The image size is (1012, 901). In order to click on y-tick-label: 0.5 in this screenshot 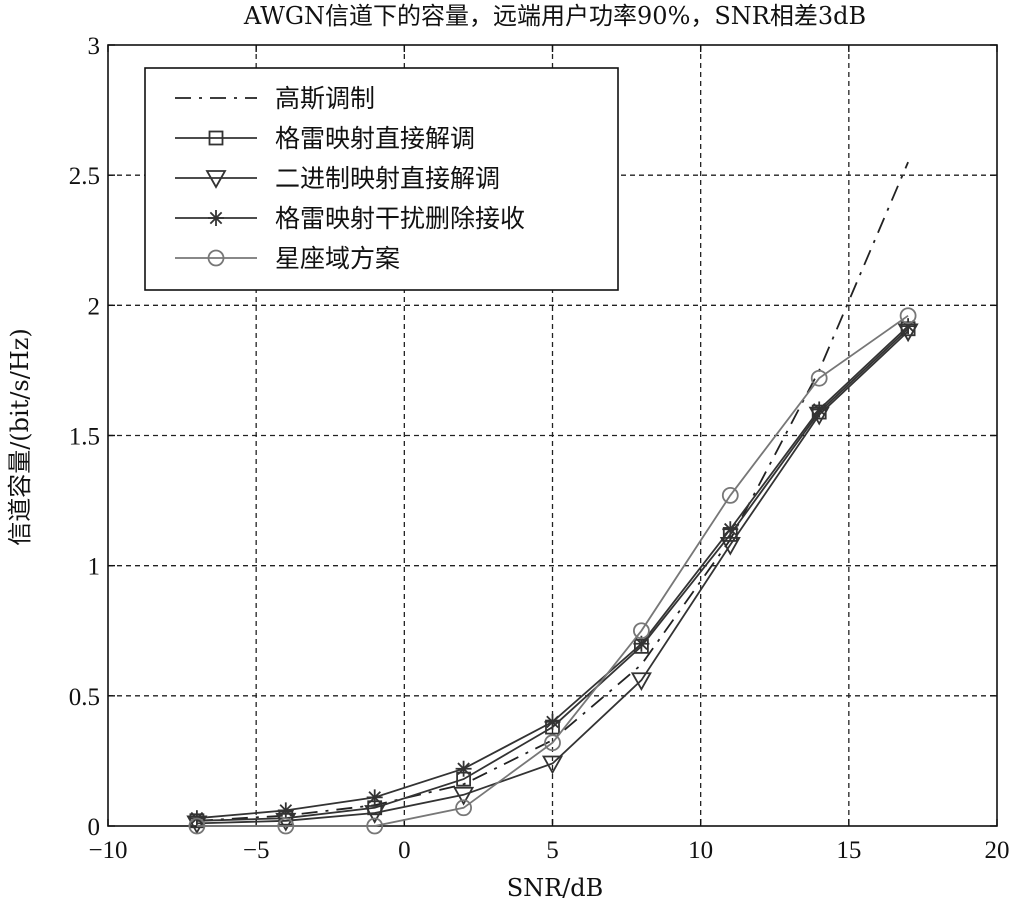, I will do `click(84, 697)`.